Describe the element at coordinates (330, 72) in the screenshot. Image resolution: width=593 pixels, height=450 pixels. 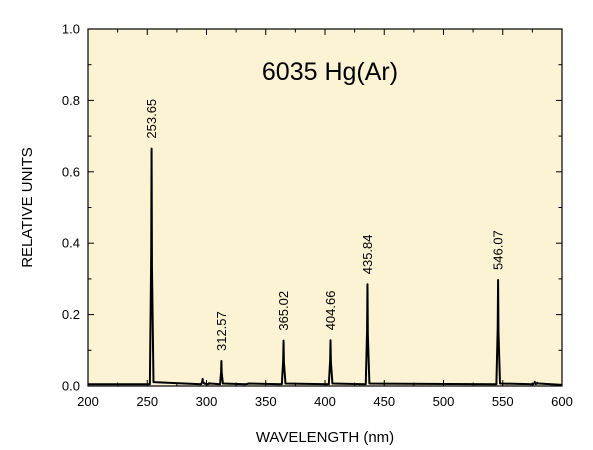
I see `chart-title: 6035 Hg(Ar)` at that location.